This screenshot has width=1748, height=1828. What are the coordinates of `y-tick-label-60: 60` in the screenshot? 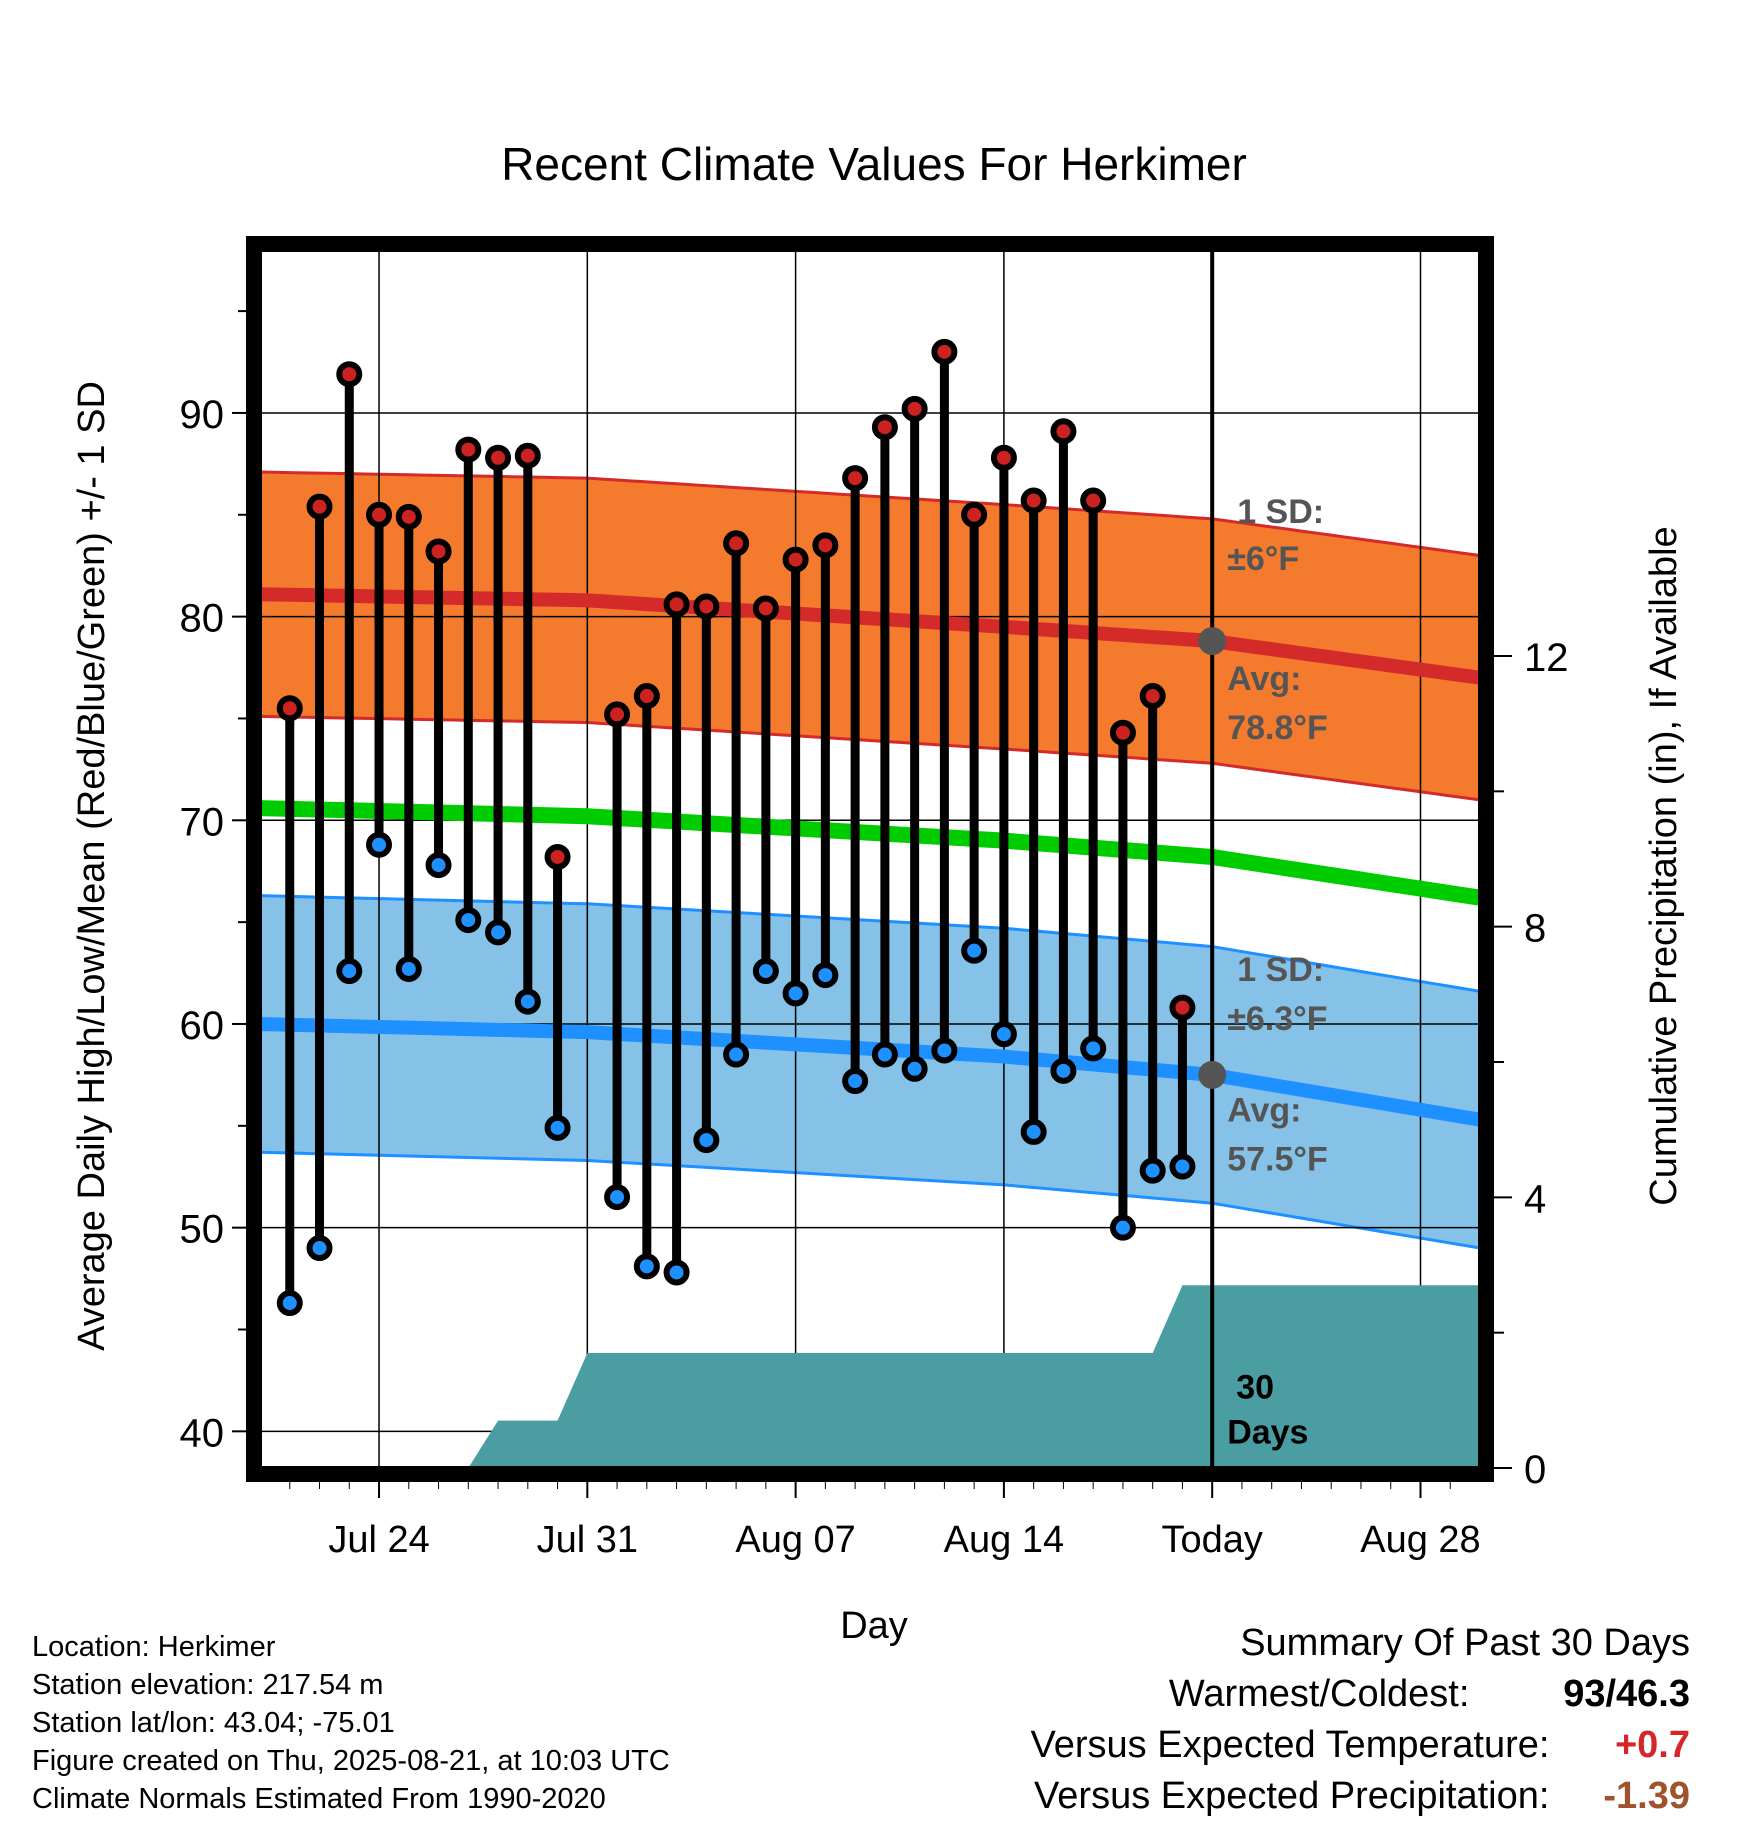 It's located at (202, 1026).